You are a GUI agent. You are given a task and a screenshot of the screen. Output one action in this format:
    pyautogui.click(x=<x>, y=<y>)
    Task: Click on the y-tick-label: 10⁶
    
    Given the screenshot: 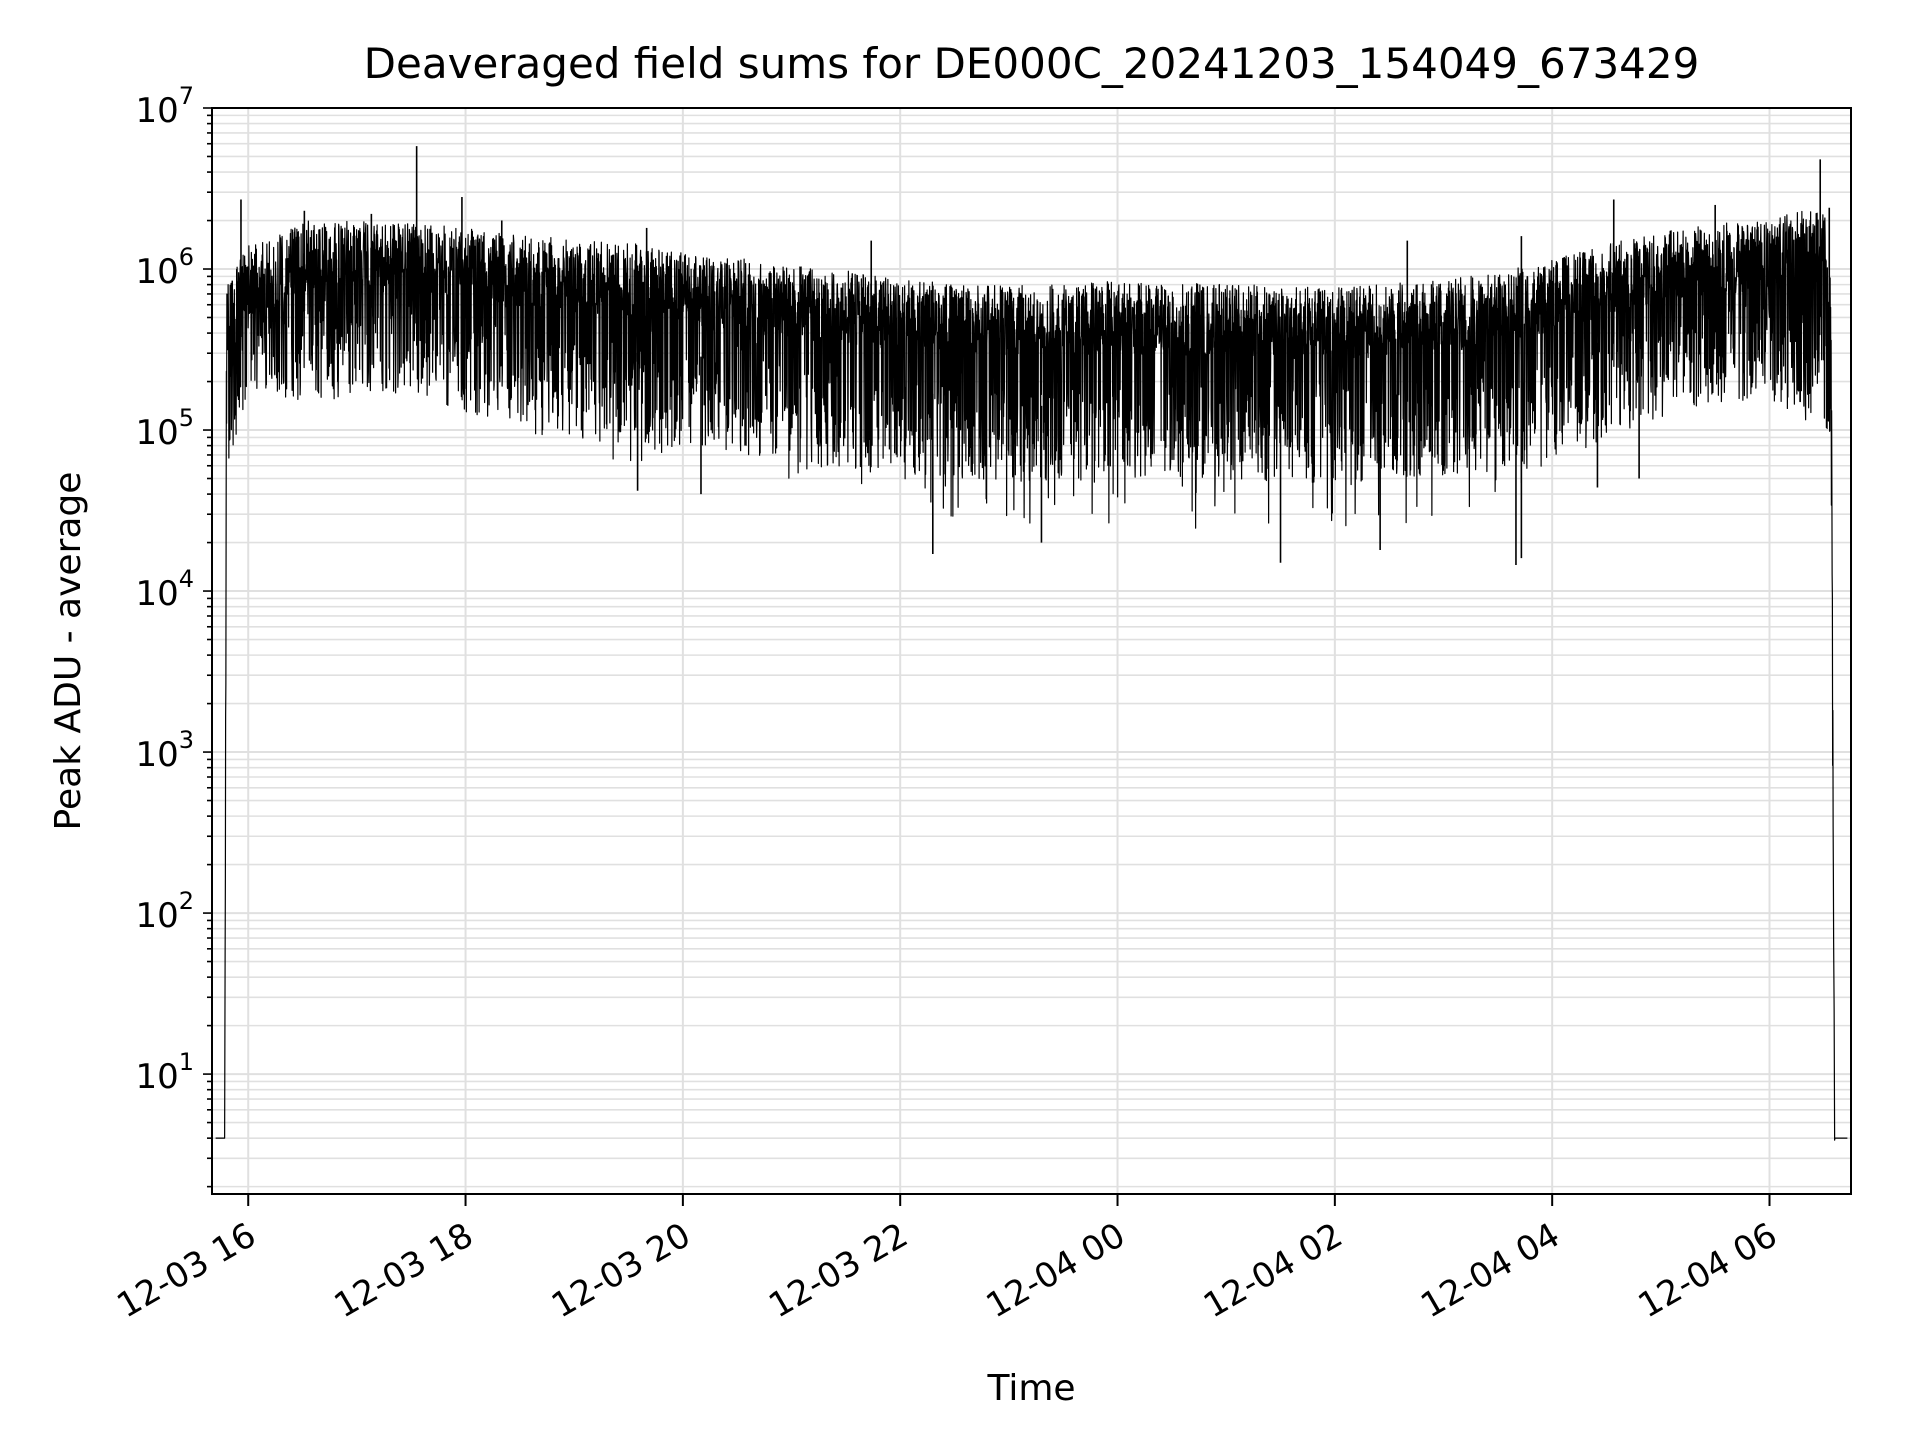 What is the action you would take?
    pyautogui.click(x=164, y=267)
    